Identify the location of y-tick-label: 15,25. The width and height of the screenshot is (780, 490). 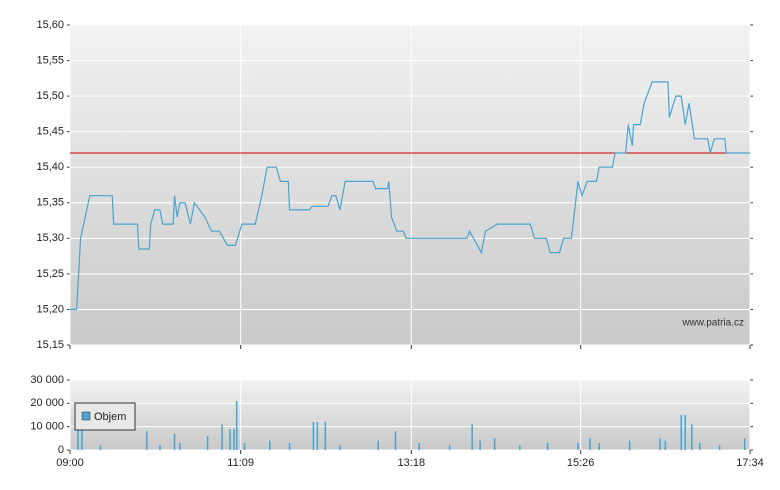
(50, 274).